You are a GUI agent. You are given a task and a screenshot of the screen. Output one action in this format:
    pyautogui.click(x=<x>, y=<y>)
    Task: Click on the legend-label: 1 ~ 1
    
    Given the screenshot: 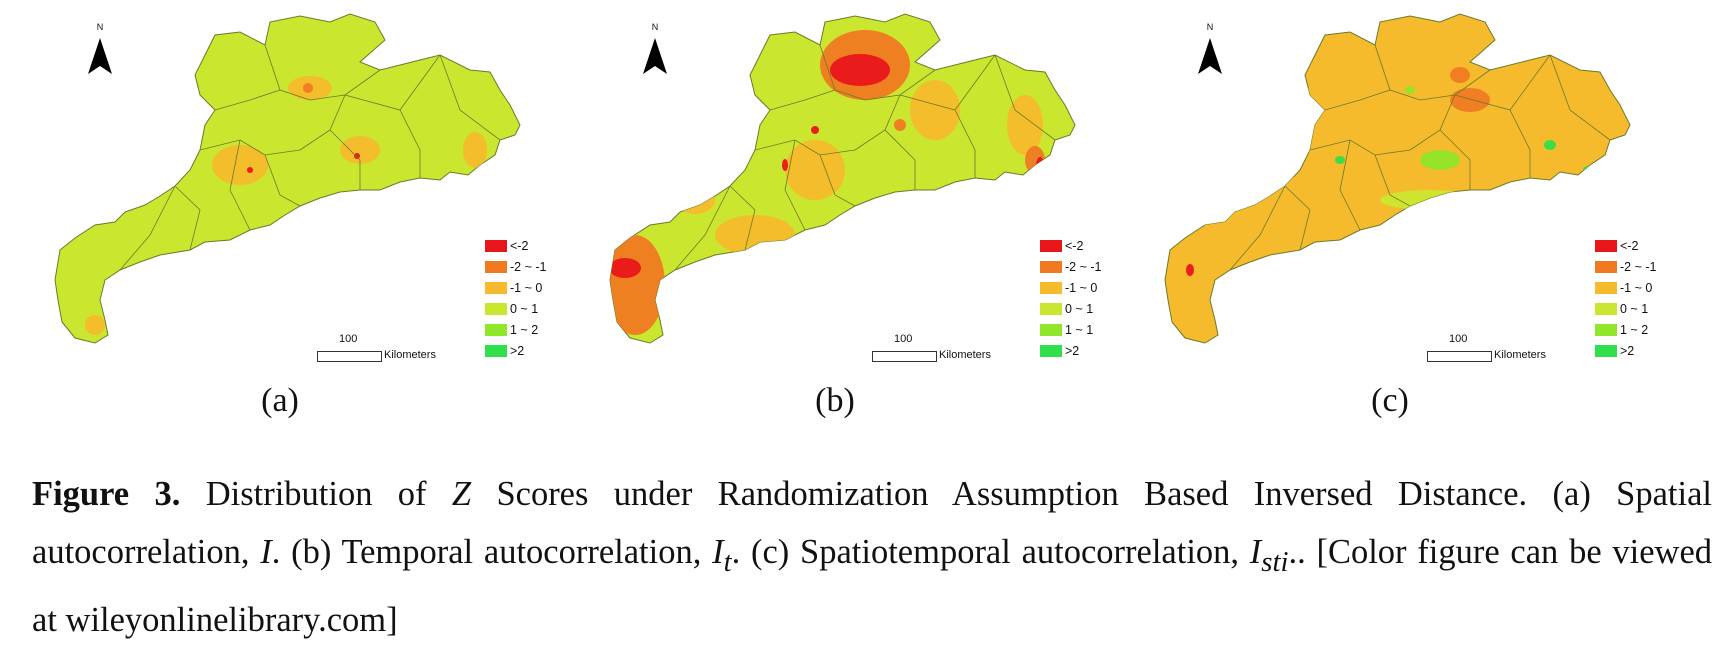 What is the action you would take?
    pyautogui.click(x=1079, y=329)
    